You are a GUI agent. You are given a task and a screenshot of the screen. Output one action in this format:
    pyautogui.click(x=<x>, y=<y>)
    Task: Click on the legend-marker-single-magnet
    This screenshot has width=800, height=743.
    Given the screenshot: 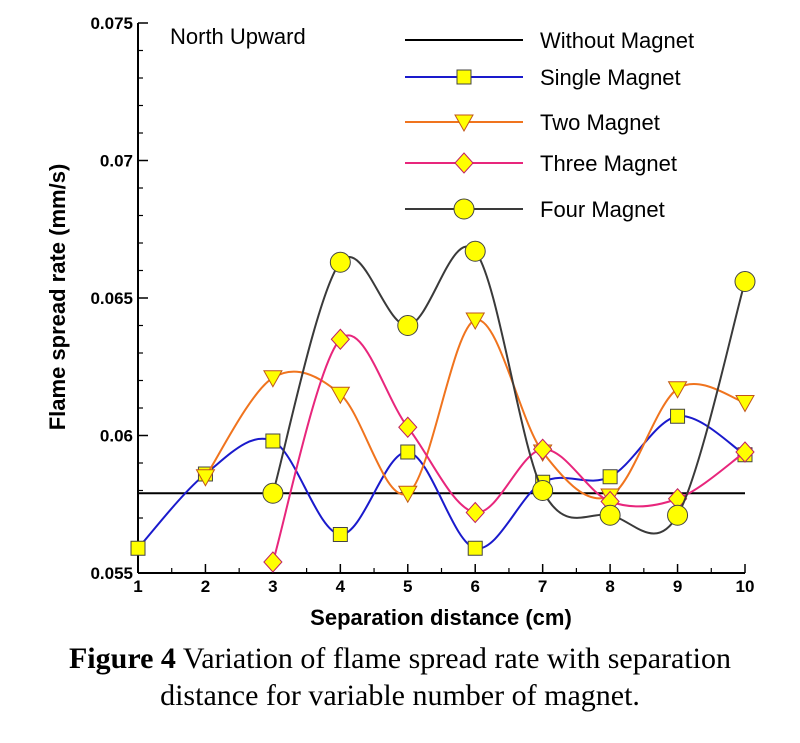 What is the action you would take?
    pyautogui.click(x=464, y=77)
    